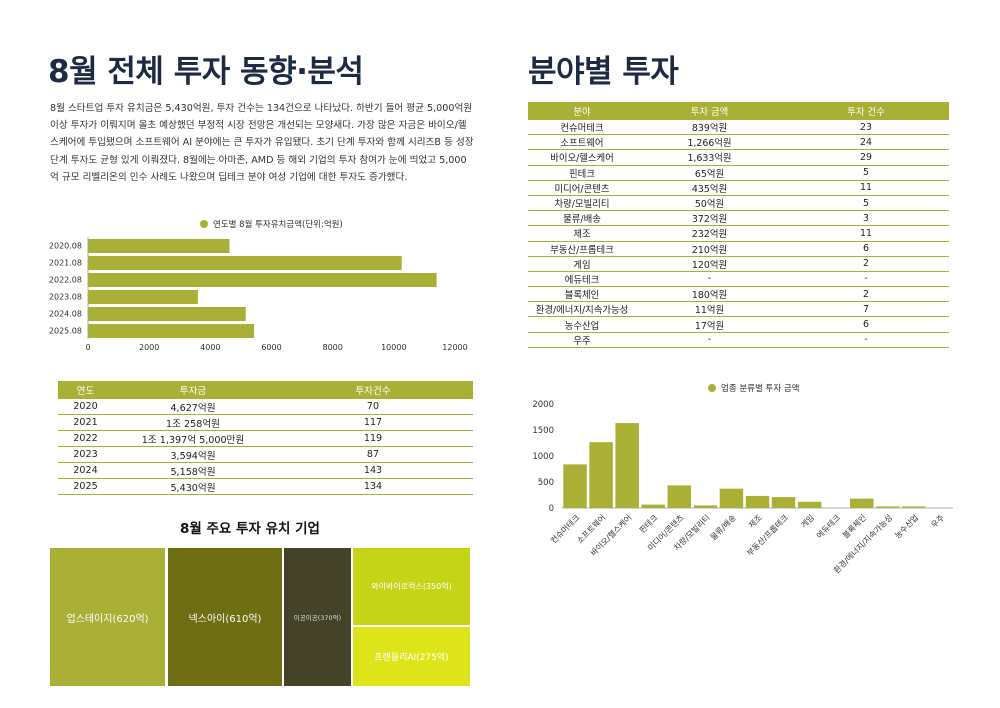 This screenshot has height=708, width=1000. What do you see at coordinates (582, 128) in the screenshot?
I see `table-cell: 컨슈머테크` at bounding box center [582, 128].